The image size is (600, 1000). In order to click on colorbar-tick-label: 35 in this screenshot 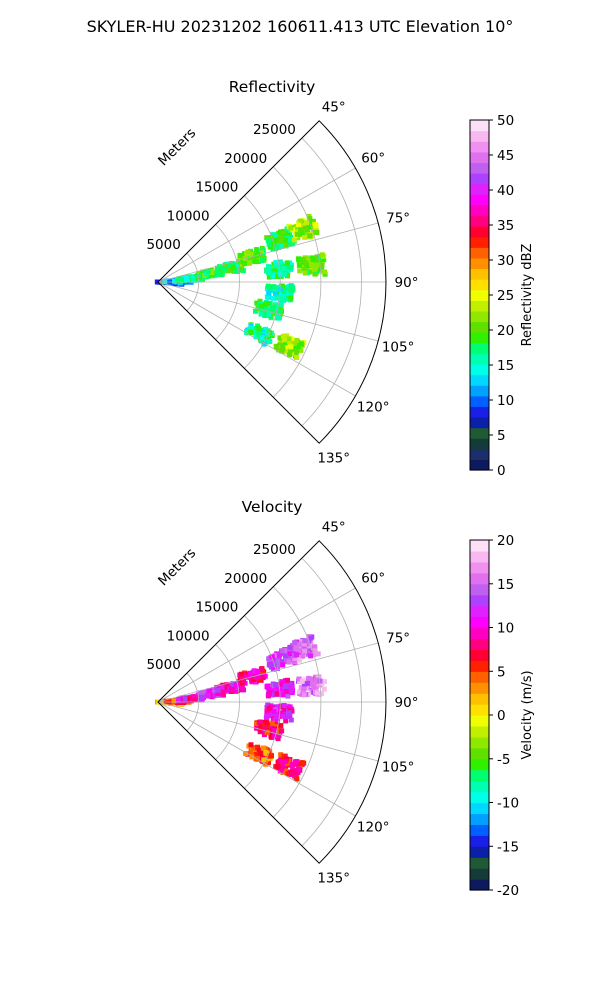, I will do `click(505, 226)`.